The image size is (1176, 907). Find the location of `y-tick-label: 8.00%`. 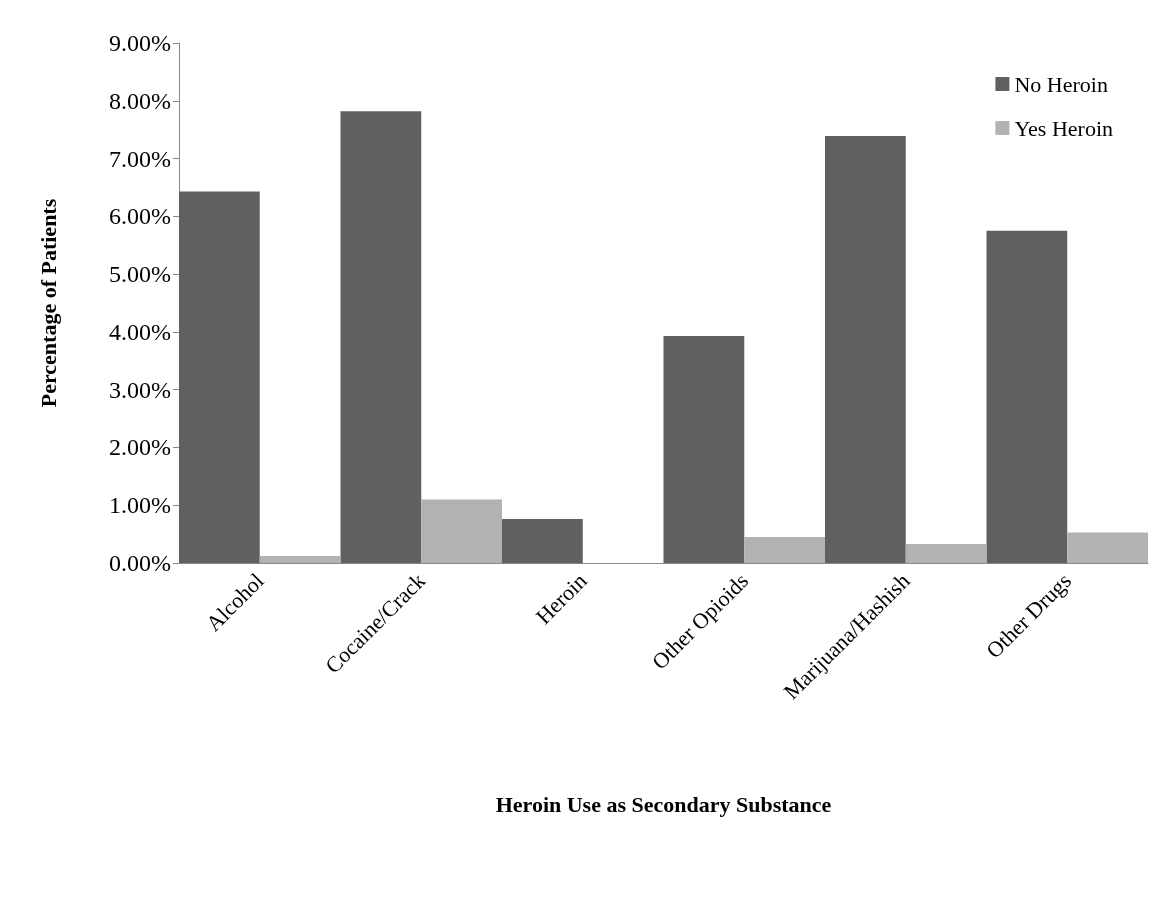

y-tick-label: 8.00% is located at coordinates (140, 100).